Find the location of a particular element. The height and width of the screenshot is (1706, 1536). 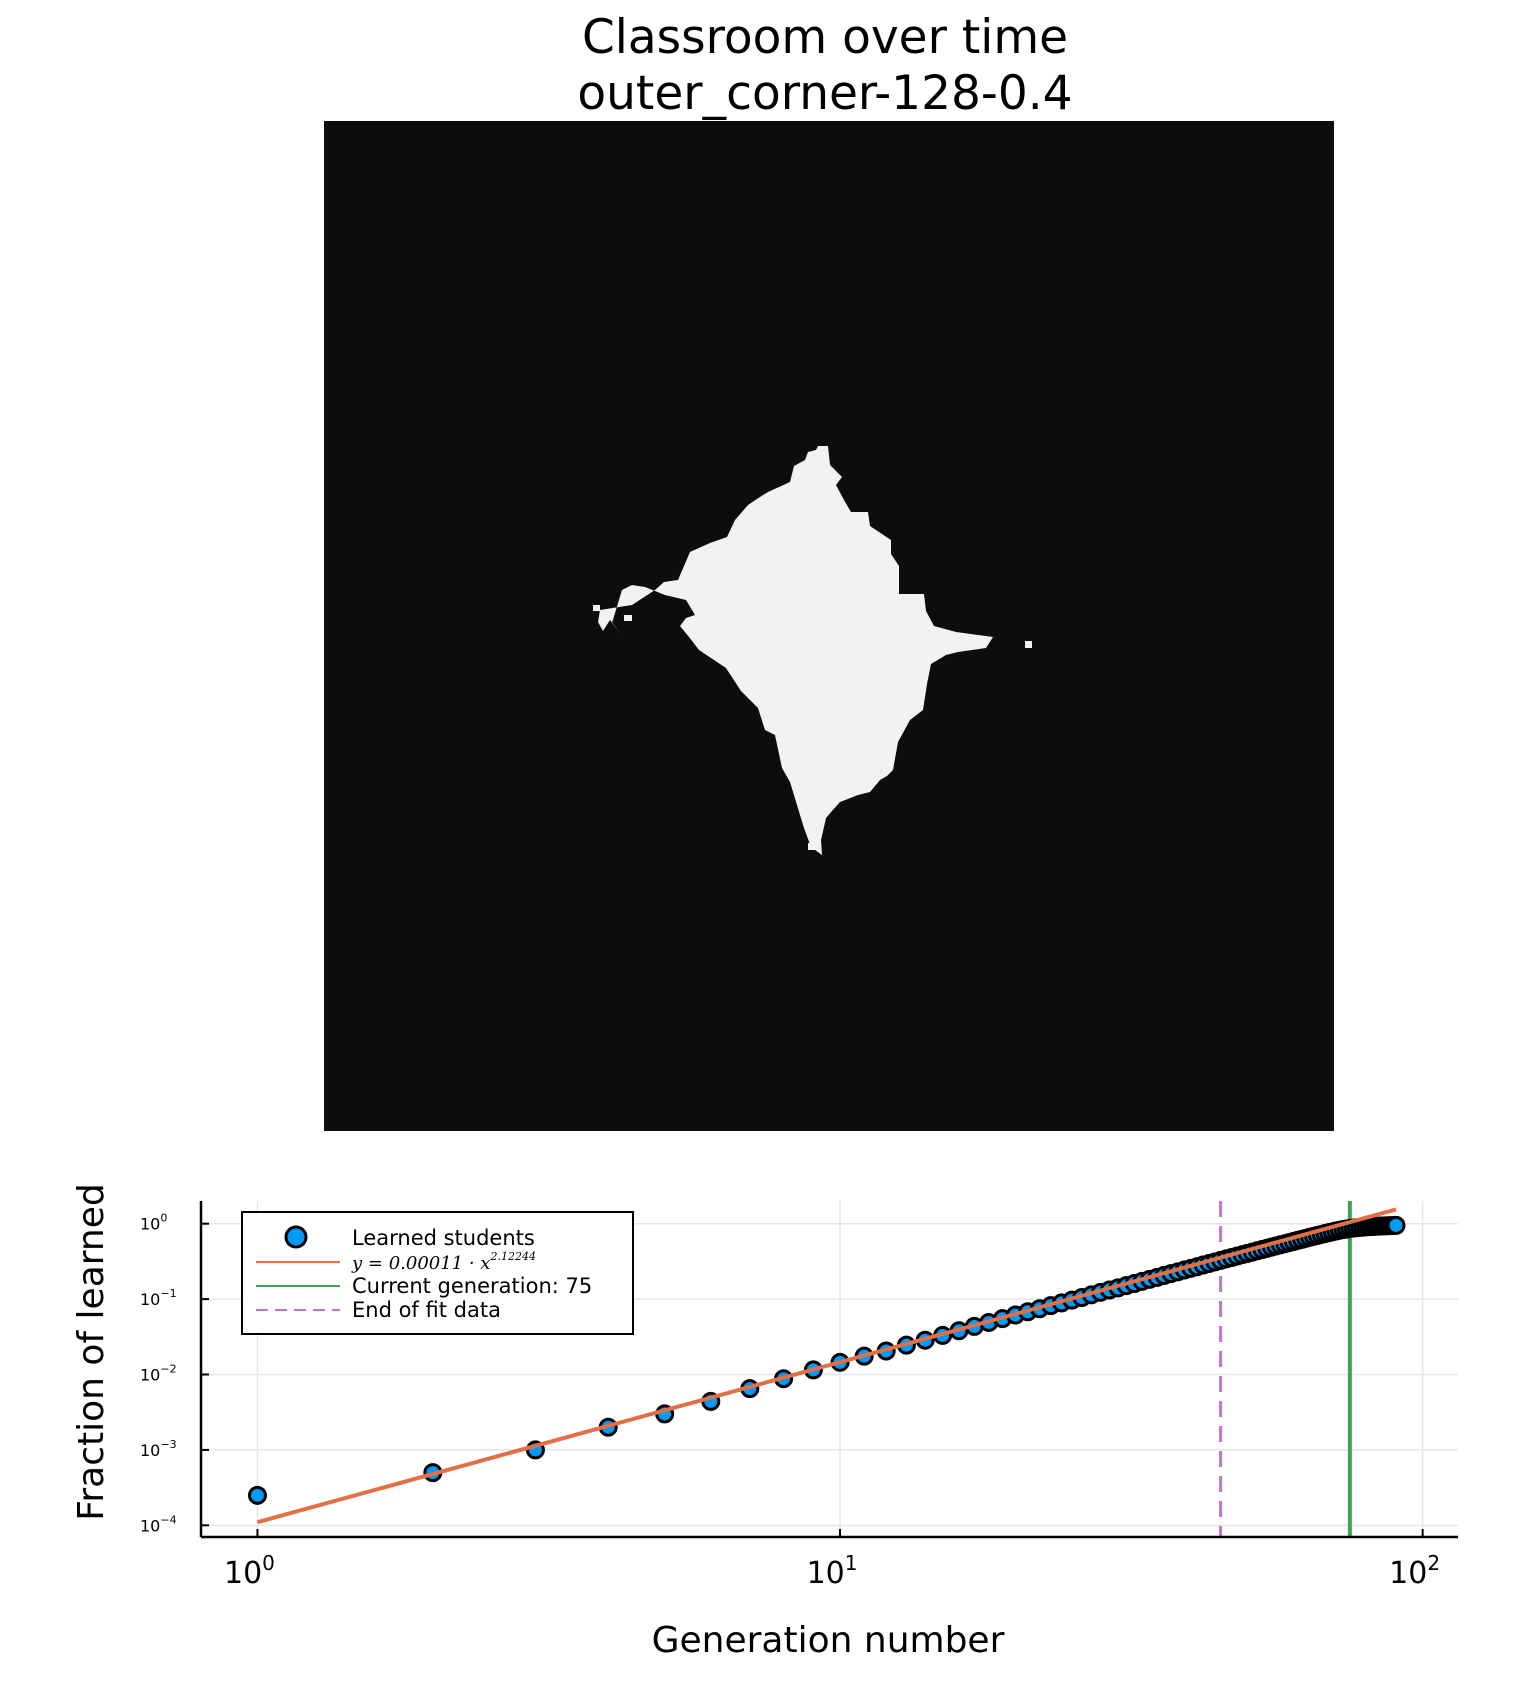

fit-line is located at coordinates (826, 1366).